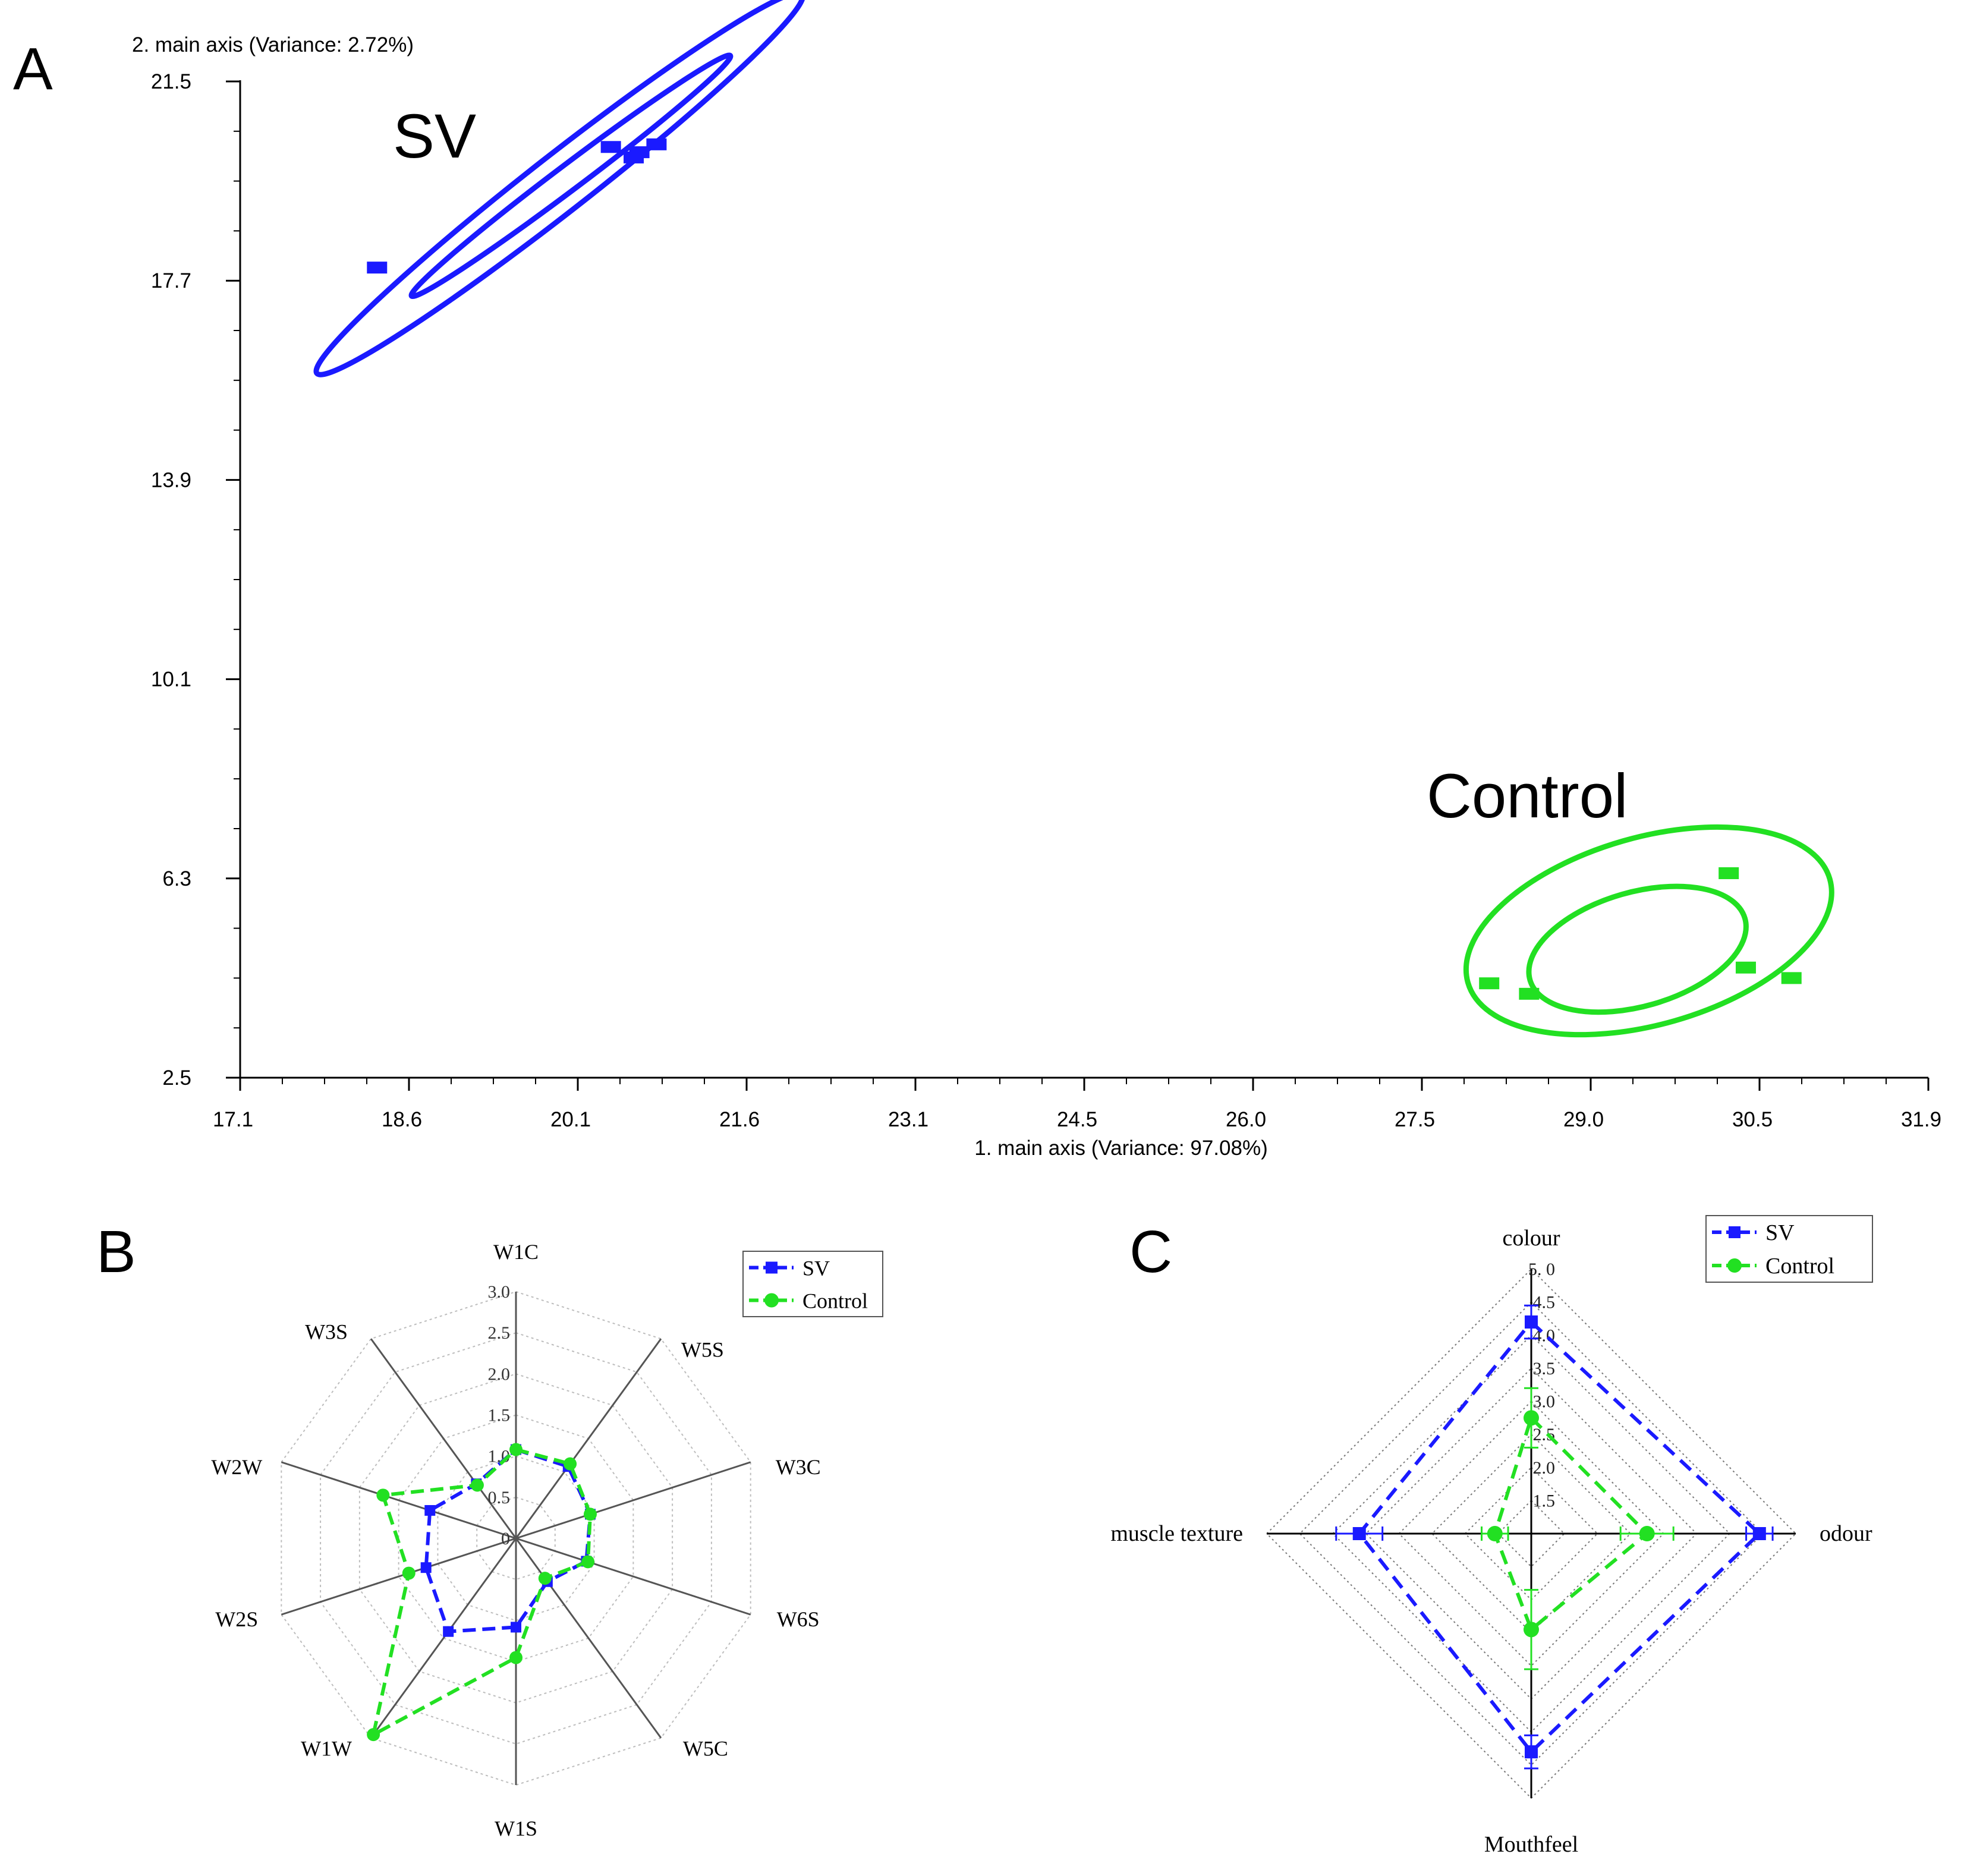  I want to click on radar-axis-label: W1C, so click(516, 1252).